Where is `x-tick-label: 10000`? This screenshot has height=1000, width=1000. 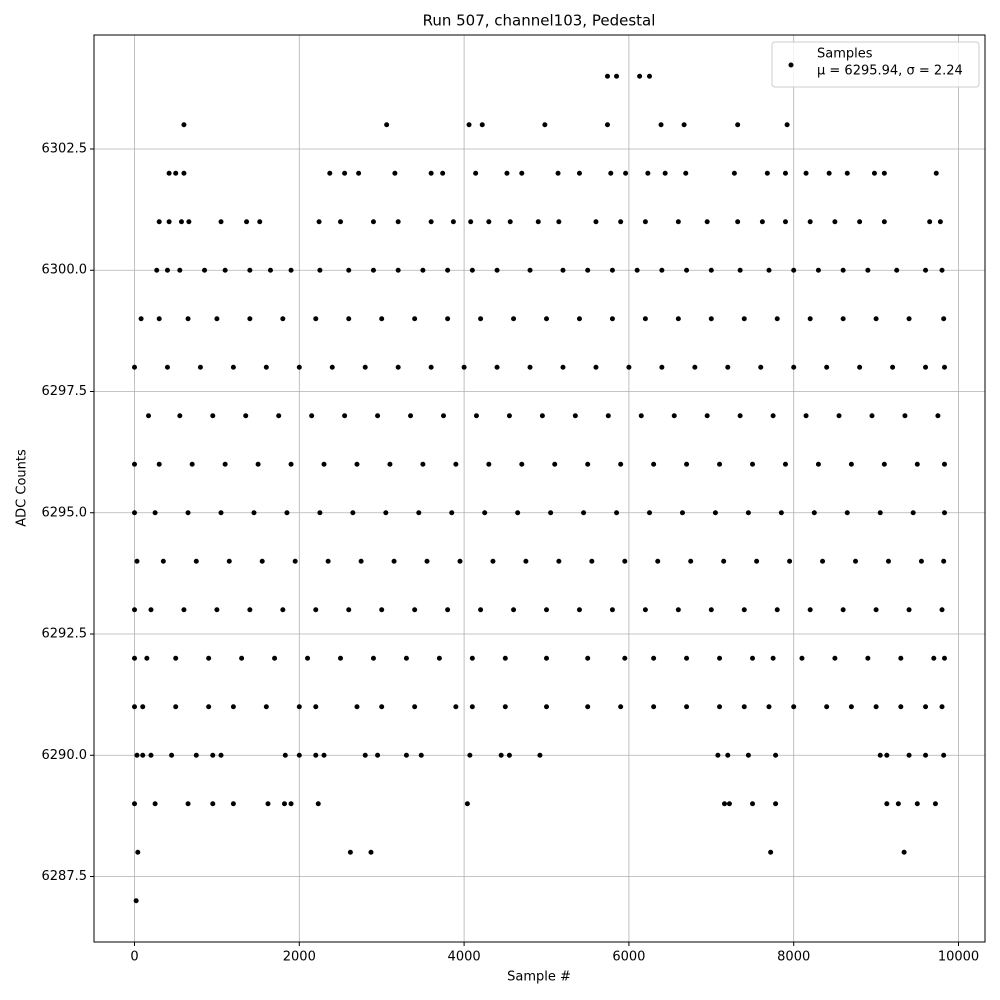 x-tick-label: 10000 is located at coordinates (958, 957).